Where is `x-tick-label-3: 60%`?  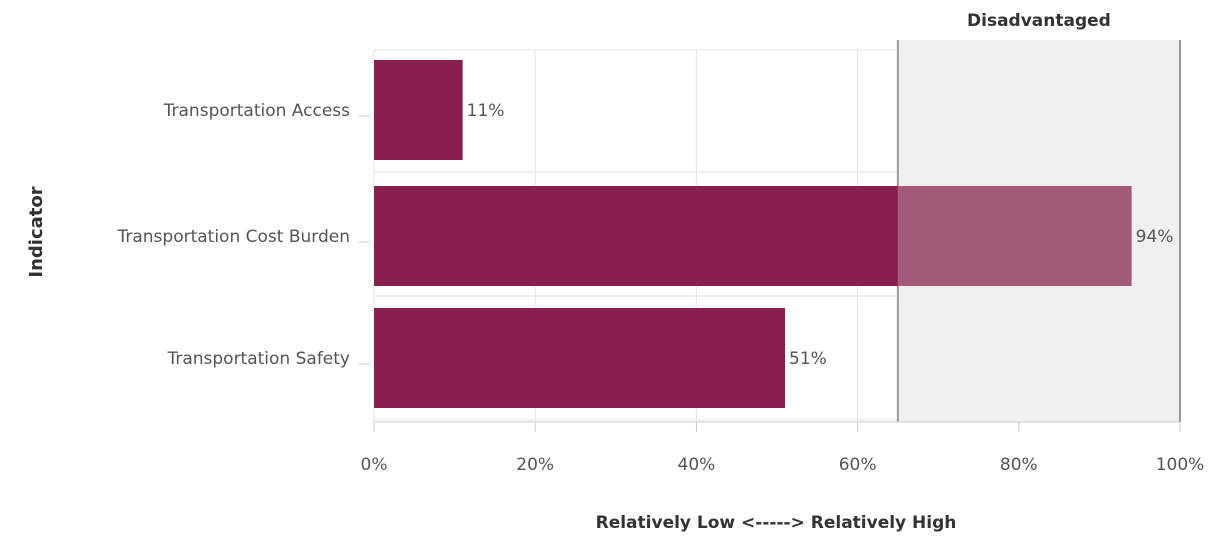 x-tick-label-3: 60% is located at coordinates (858, 465).